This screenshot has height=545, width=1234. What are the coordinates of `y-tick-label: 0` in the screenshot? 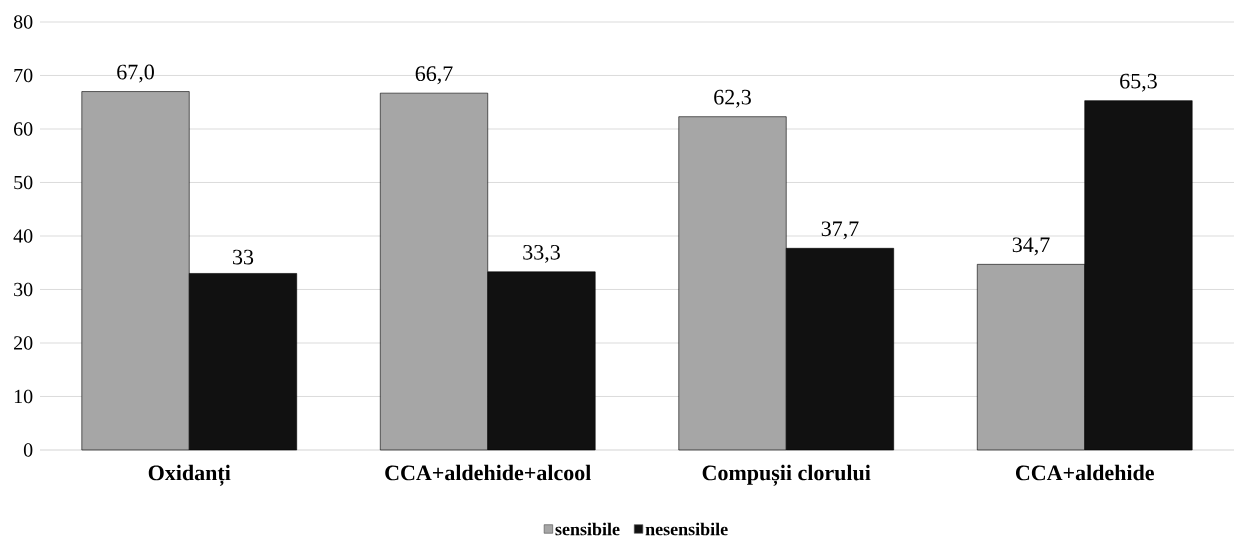 It's located at (28, 450).